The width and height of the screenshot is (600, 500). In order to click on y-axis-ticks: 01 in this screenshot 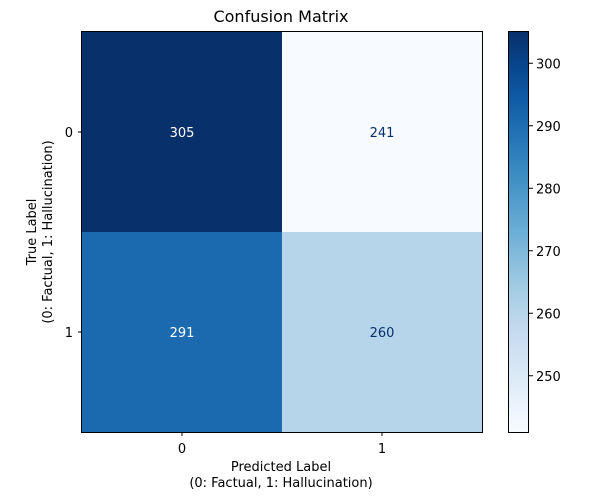, I will do `click(73, 233)`.